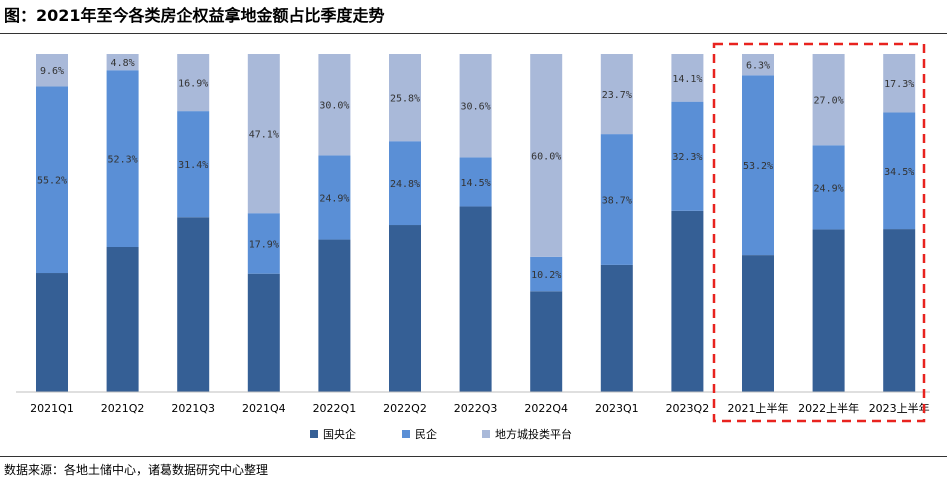 This screenshot has height=482, width=947. What do you see at coordinates (264, 408) in the screenshot?
I see `x-tick-label: 2021Q4` at bounding box center [264, 408].